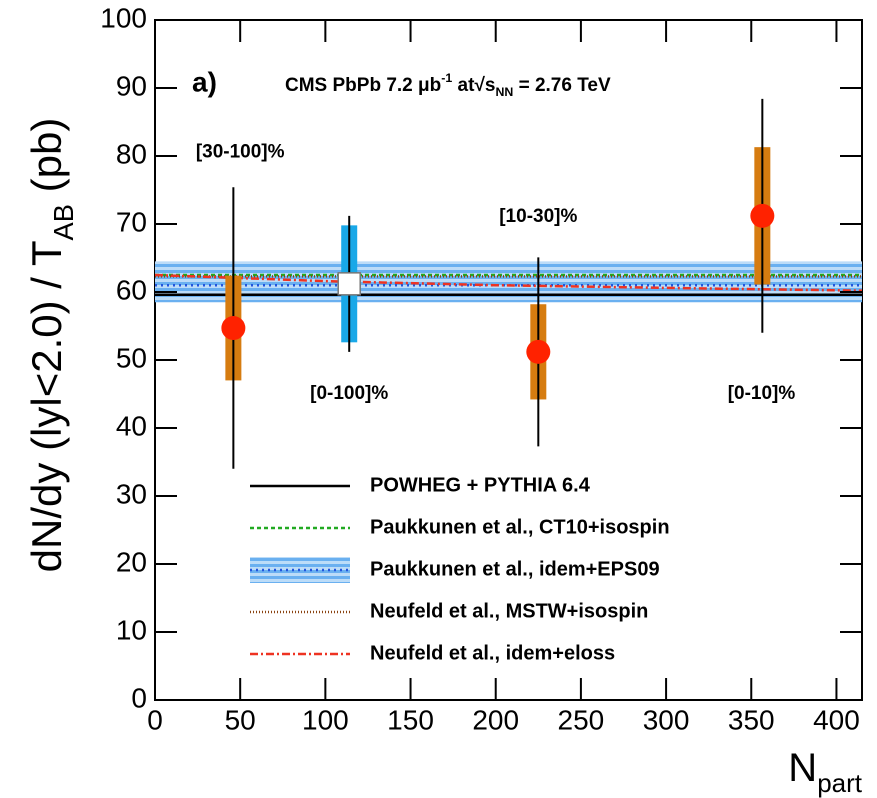 Image resolution: width=877 pixels, height=798 pixels. Describe the element at coordinates (520, 527) in the screenshot. I see `legend-label: Paukkunen et al., CT10+isospin` at that location.